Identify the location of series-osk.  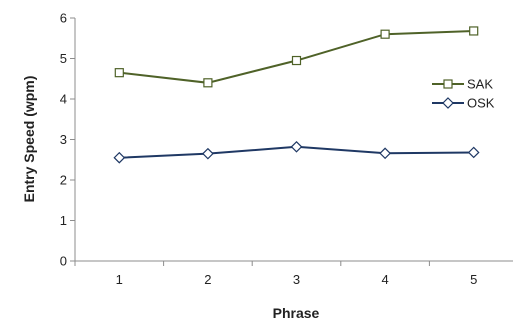
(296, 152).